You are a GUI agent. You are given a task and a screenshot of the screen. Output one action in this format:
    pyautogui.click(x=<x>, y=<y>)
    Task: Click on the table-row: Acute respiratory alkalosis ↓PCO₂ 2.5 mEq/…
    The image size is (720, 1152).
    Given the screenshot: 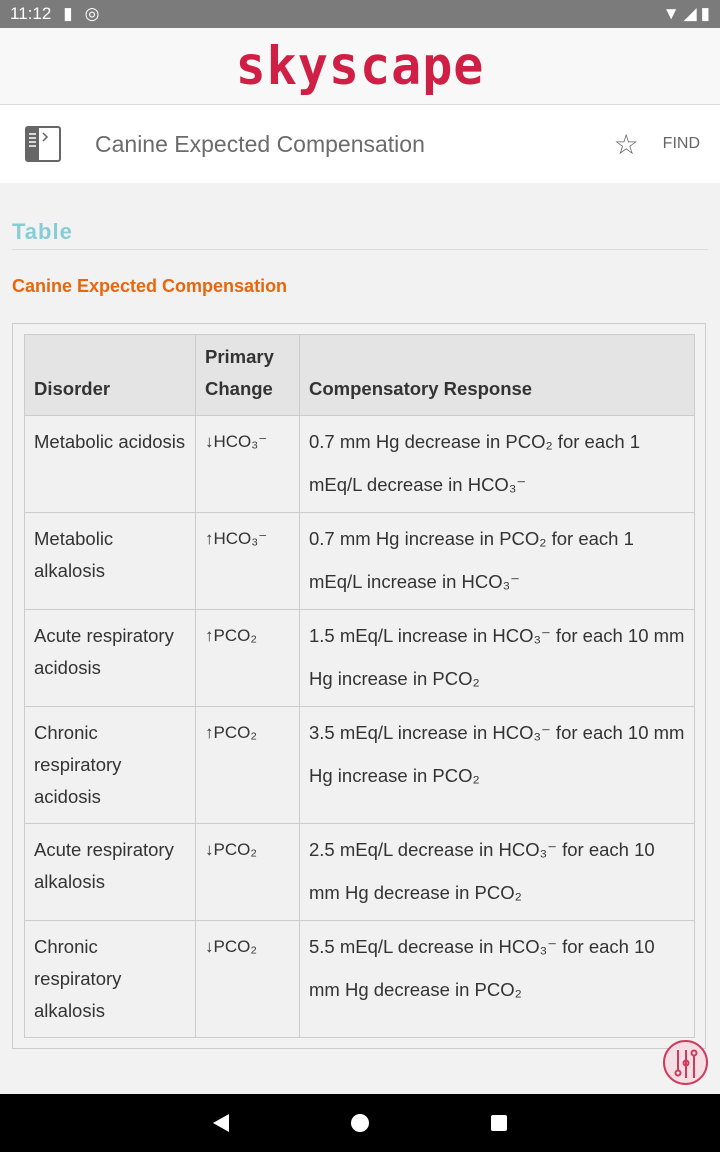 What is the action you would take?
    pyautogui.click(x=359, y=872)
    